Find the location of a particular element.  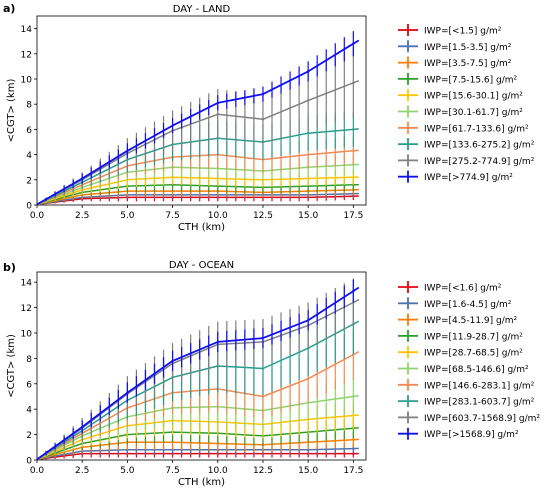

legend-label: IWP=[30.1-61.7] g/m² is located at coordinates (473, 113).